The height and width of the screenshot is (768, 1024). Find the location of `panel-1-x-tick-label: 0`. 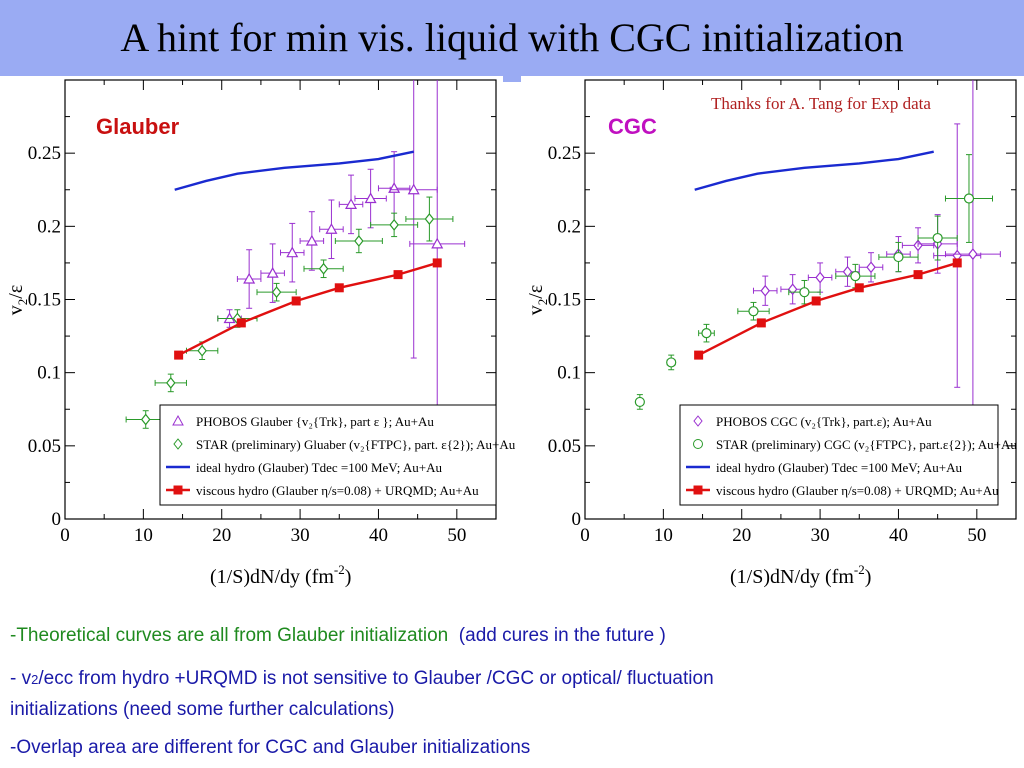

panel-1-x-tick-label: 0 is located at coordinates (65, 535).